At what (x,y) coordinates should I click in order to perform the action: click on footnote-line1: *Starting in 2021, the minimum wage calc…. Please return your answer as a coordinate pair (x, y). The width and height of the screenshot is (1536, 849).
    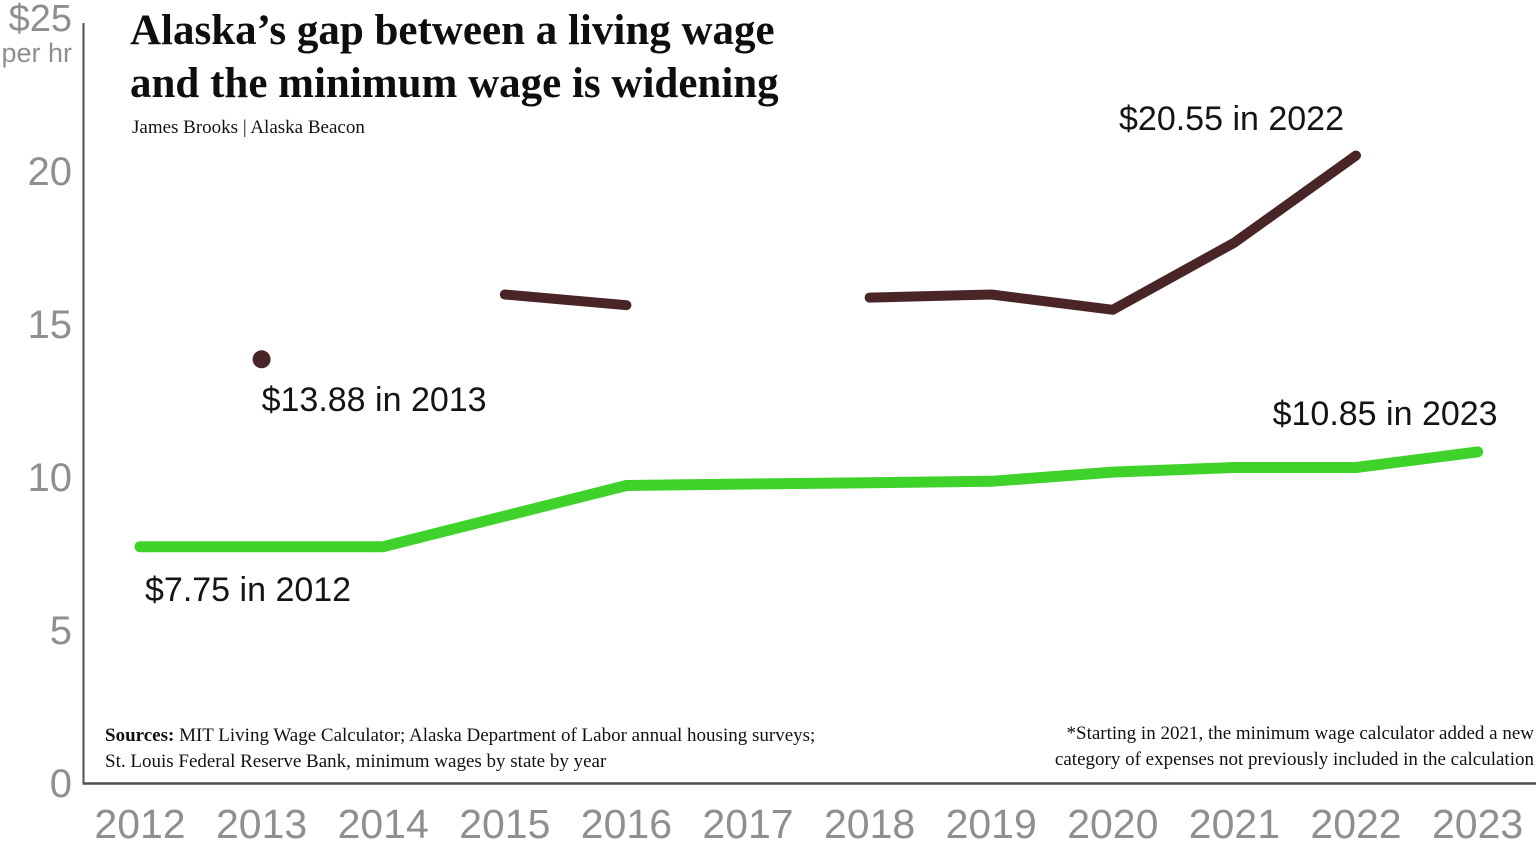
    Looking at the image, I should click on (1300, 733).